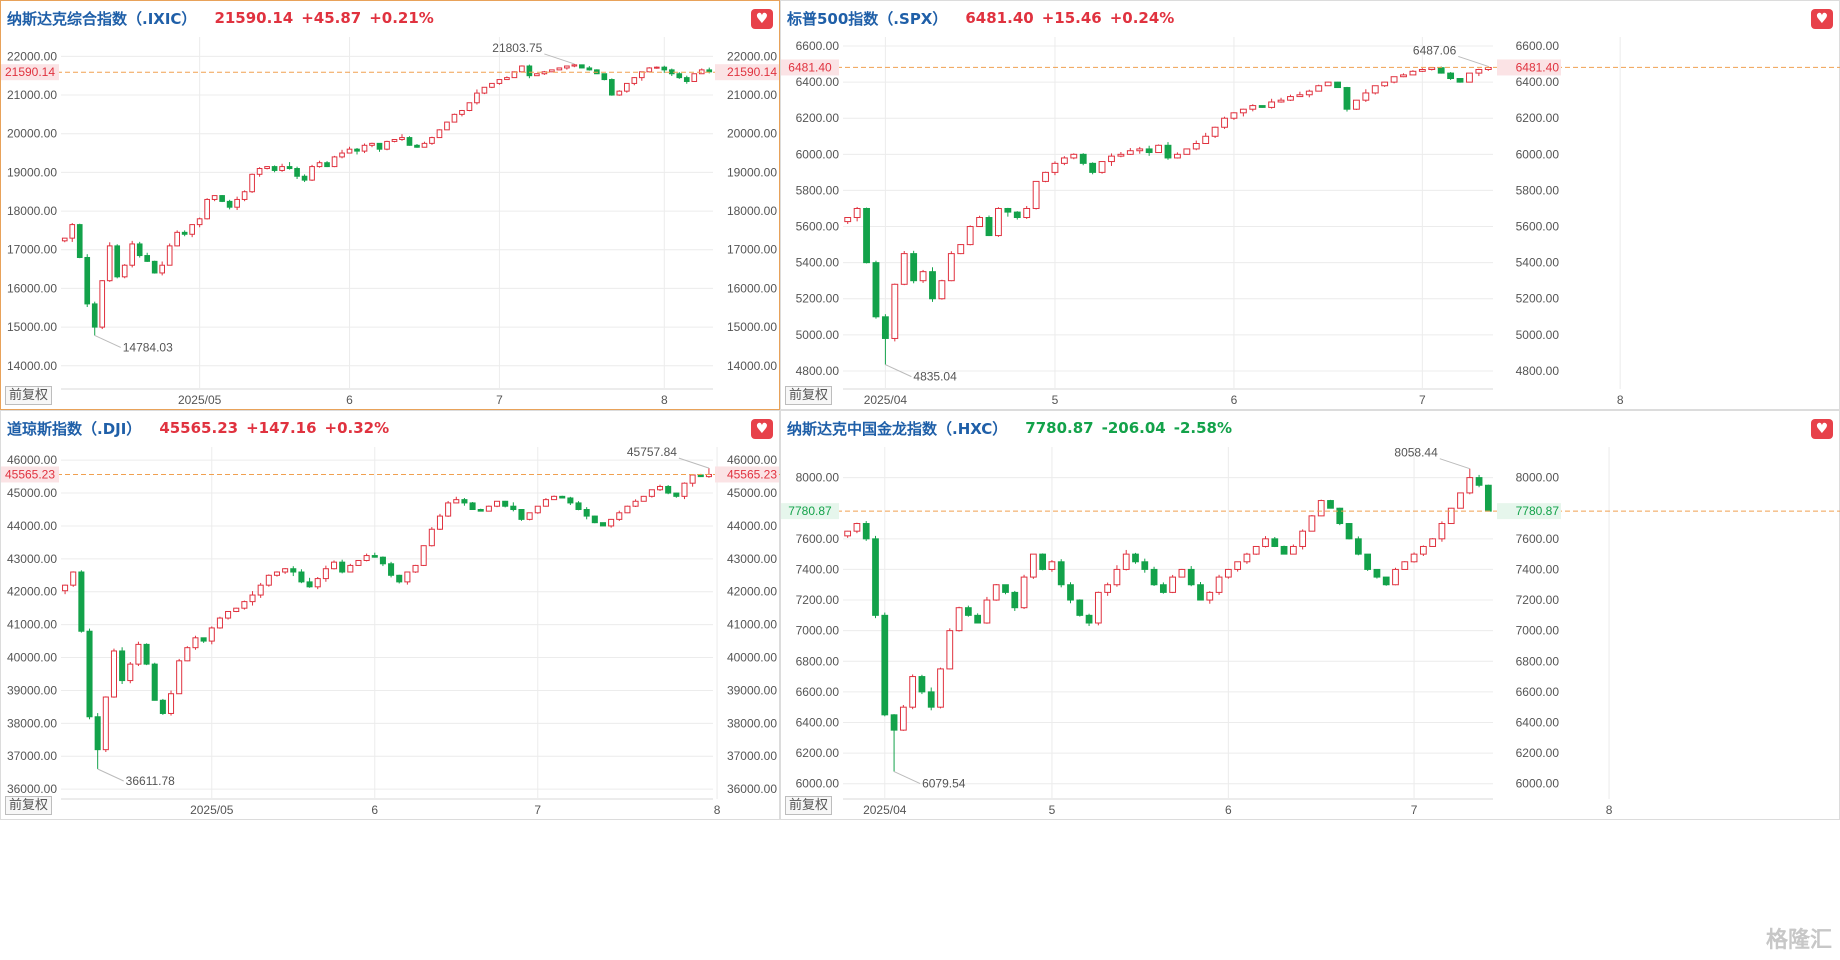  What do you see at coordinates (148, 347) in the screenshot?
I see `low-label: 14784.03` at bounding box center [148, 347].